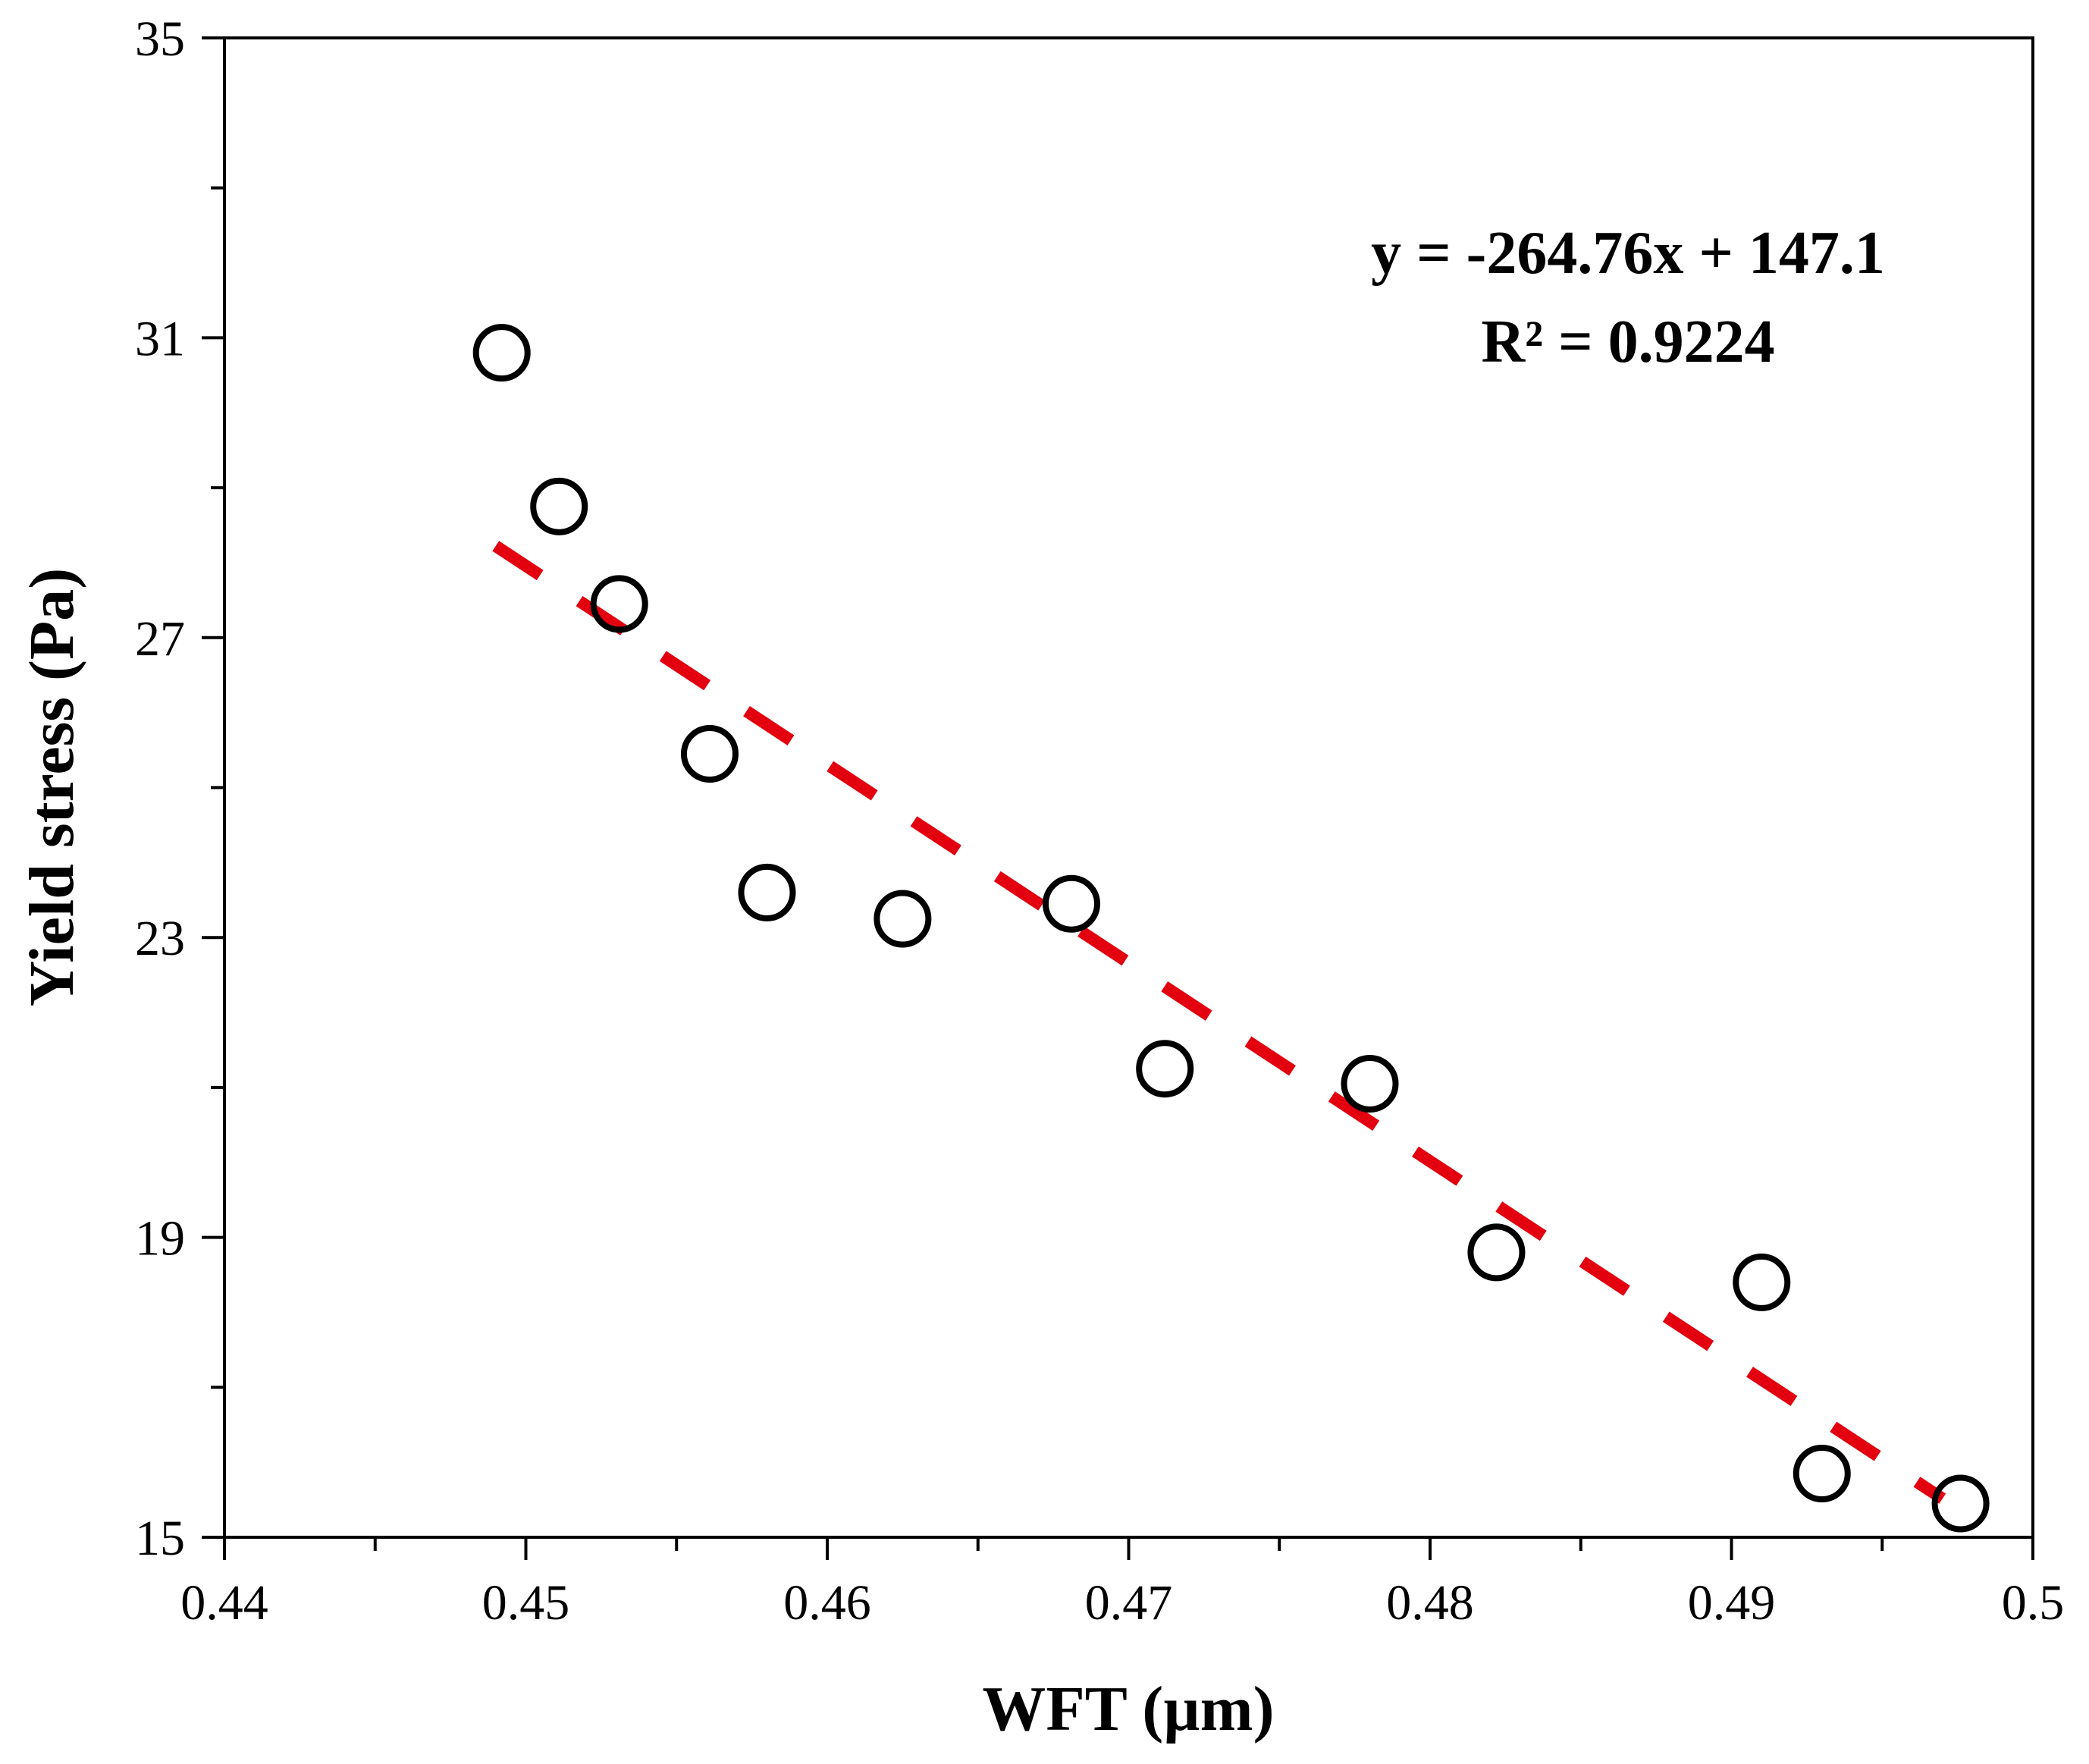  Describe the element at coordinates (1628, 342) in the screenshot. I see `r-squared-label: R² = 0.9224` at that location.